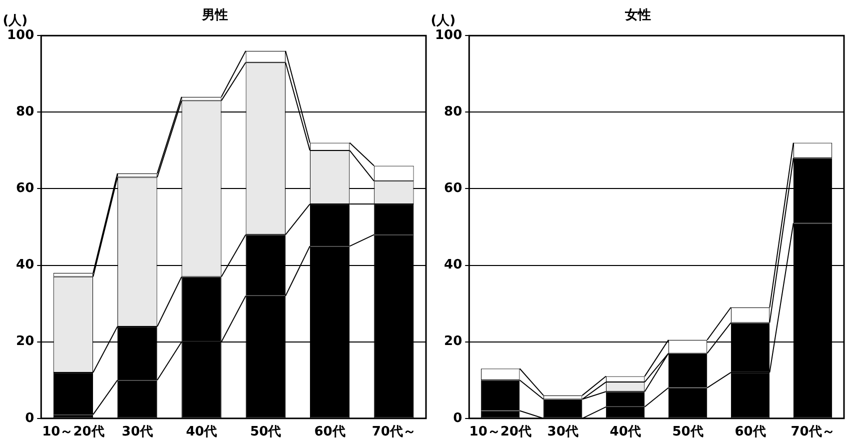  What do you see at coordinates (214, 16) in the screenshot?
I see `chart-title: 男性` at bounding box center [214, 16].